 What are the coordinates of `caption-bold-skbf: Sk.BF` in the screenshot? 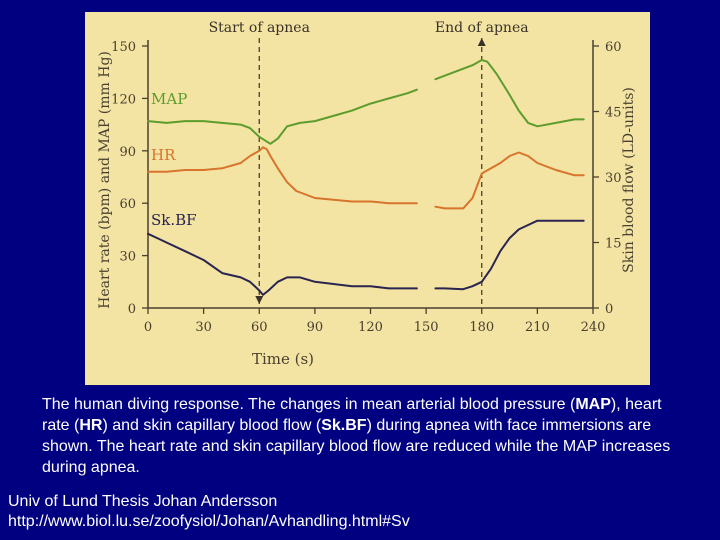 It's located at (344, 425).